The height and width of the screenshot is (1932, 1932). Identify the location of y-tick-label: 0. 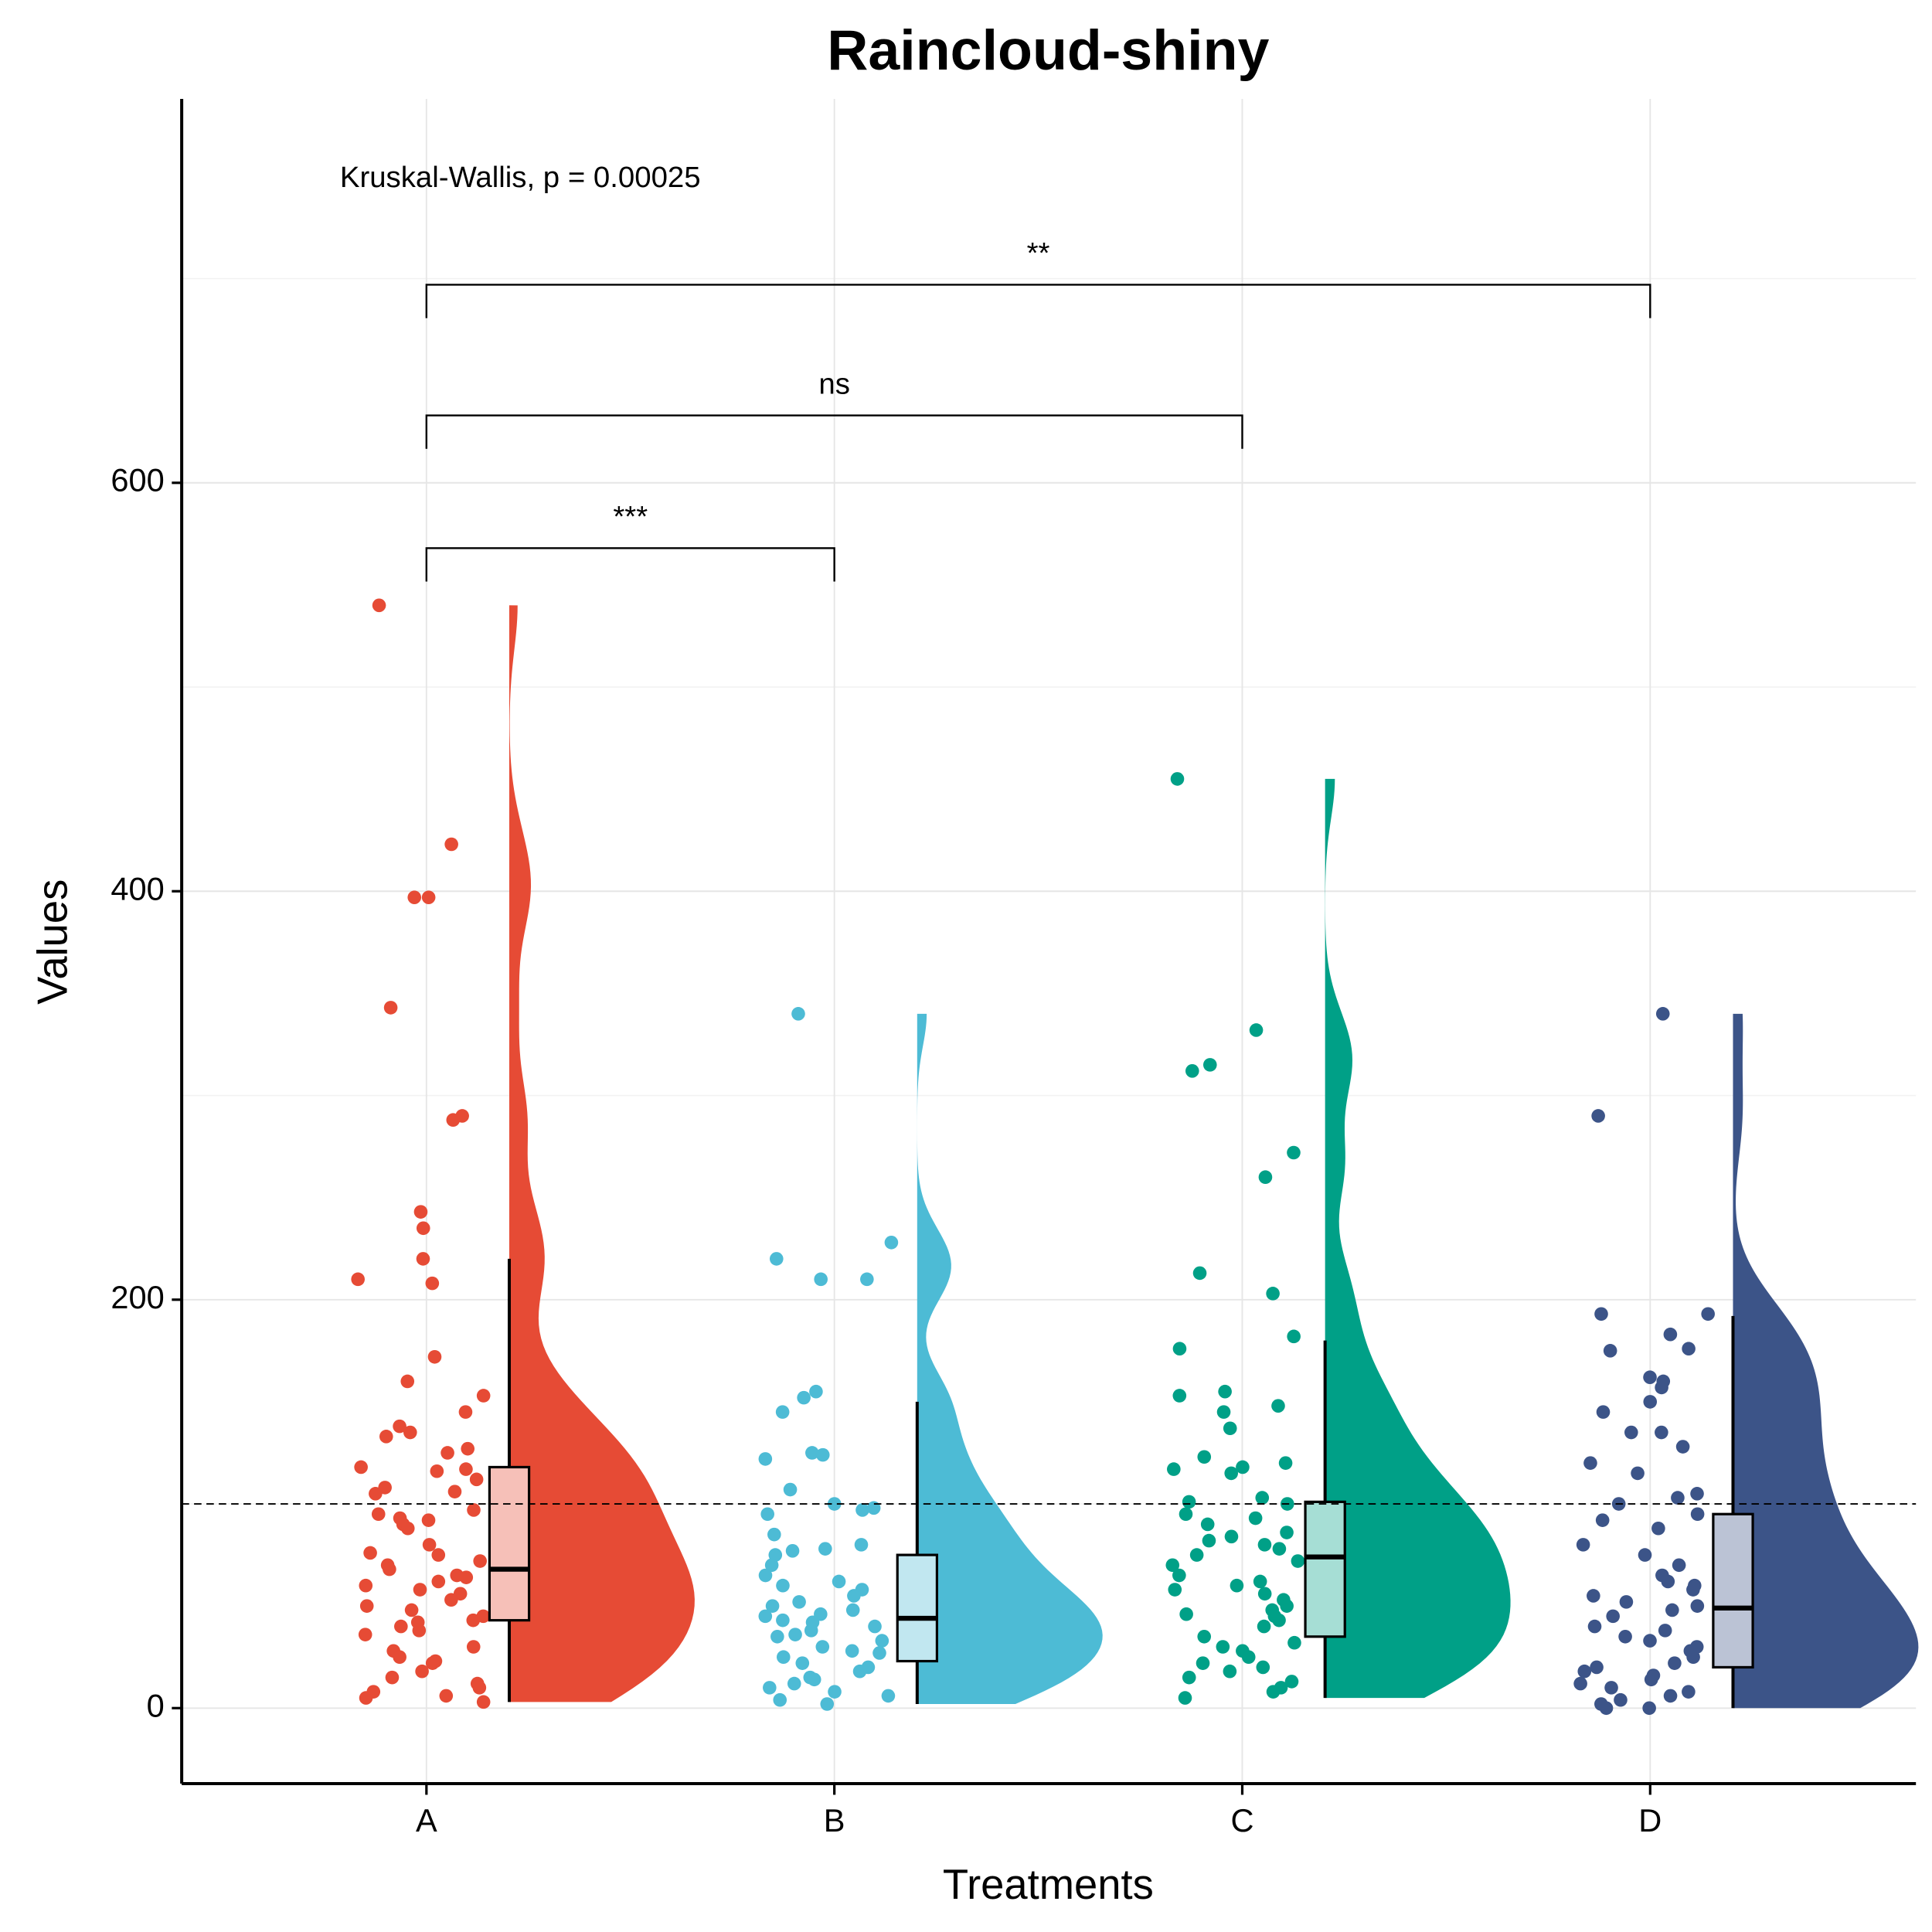
(156, 1705).